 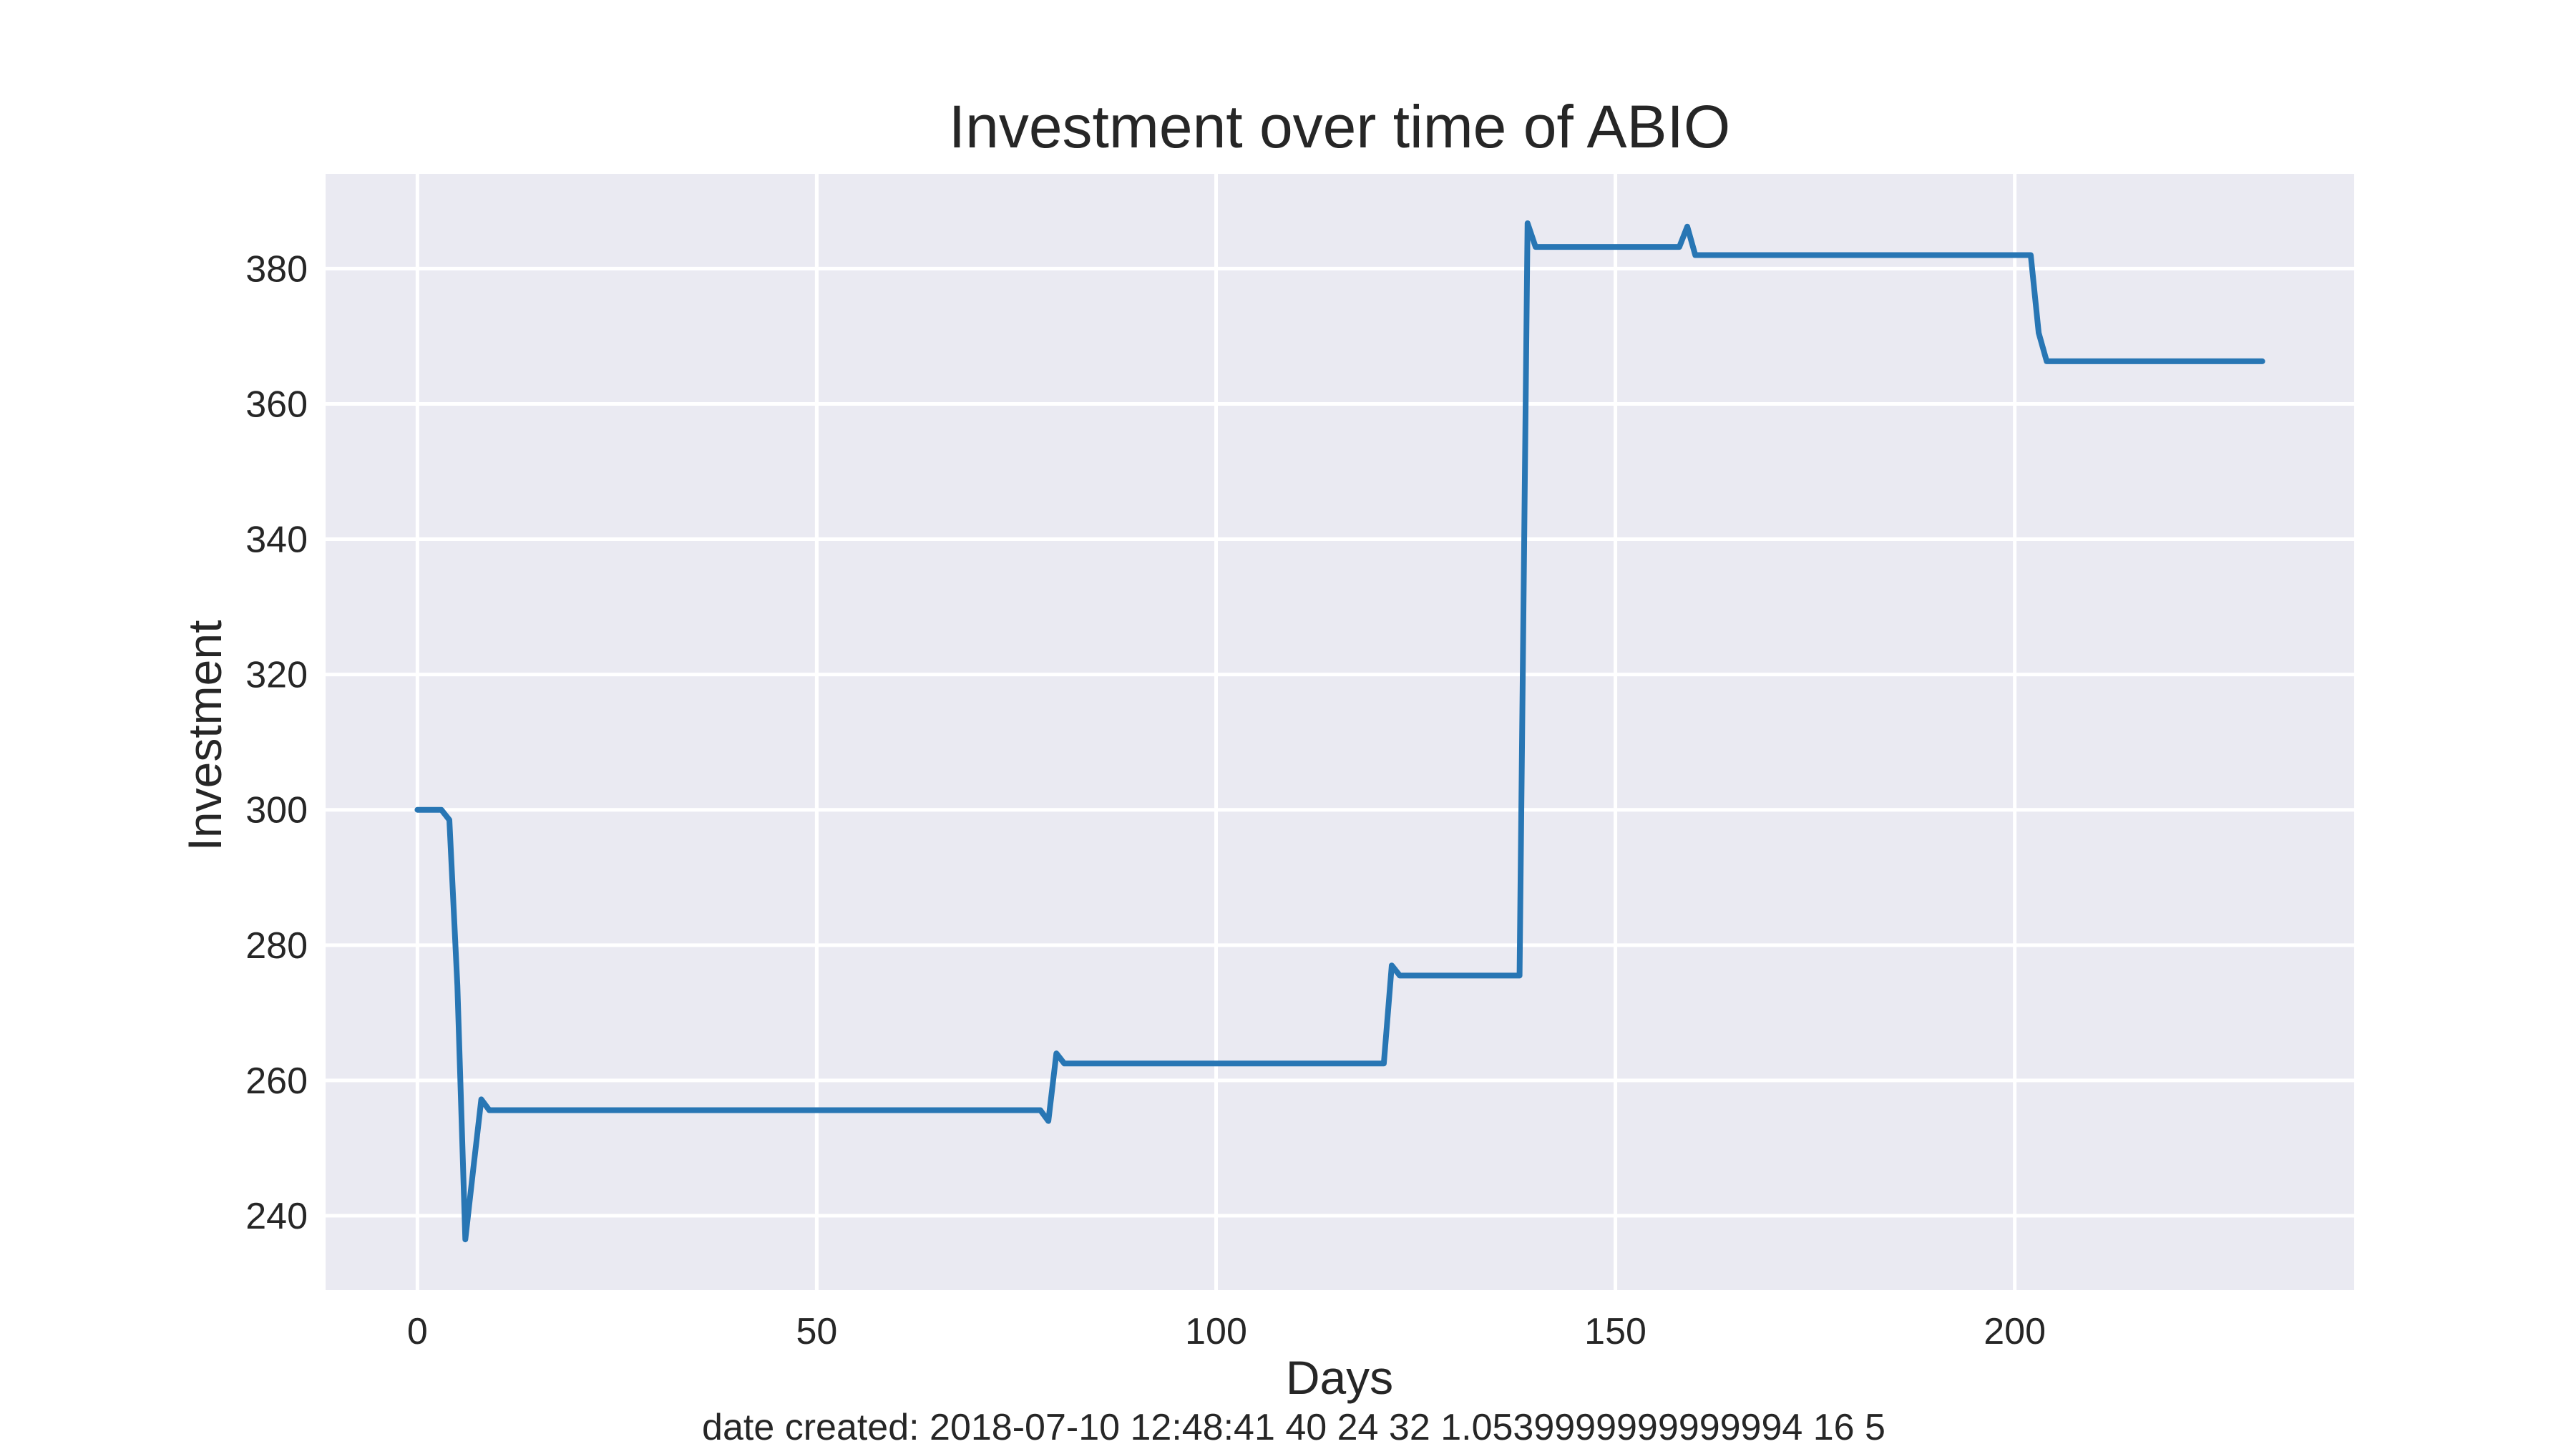 What do you see at coordinates (2015, 1331) in the screenshot?
I see `x-tick-label: 200` at bounding box center [2015, 1331].